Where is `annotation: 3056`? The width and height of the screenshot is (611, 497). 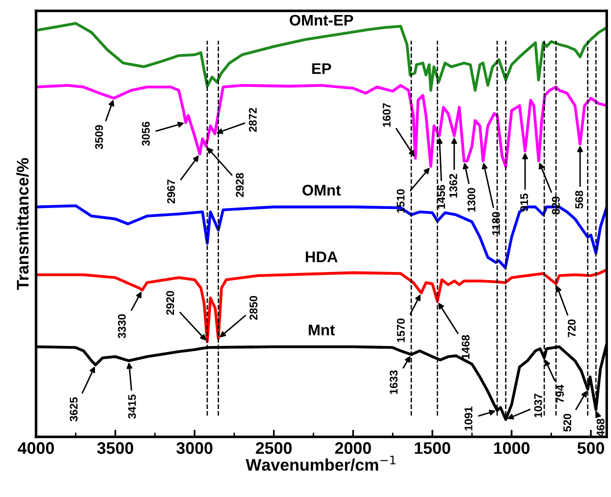
annotation: 3056 is located at coordinates (146, 134).